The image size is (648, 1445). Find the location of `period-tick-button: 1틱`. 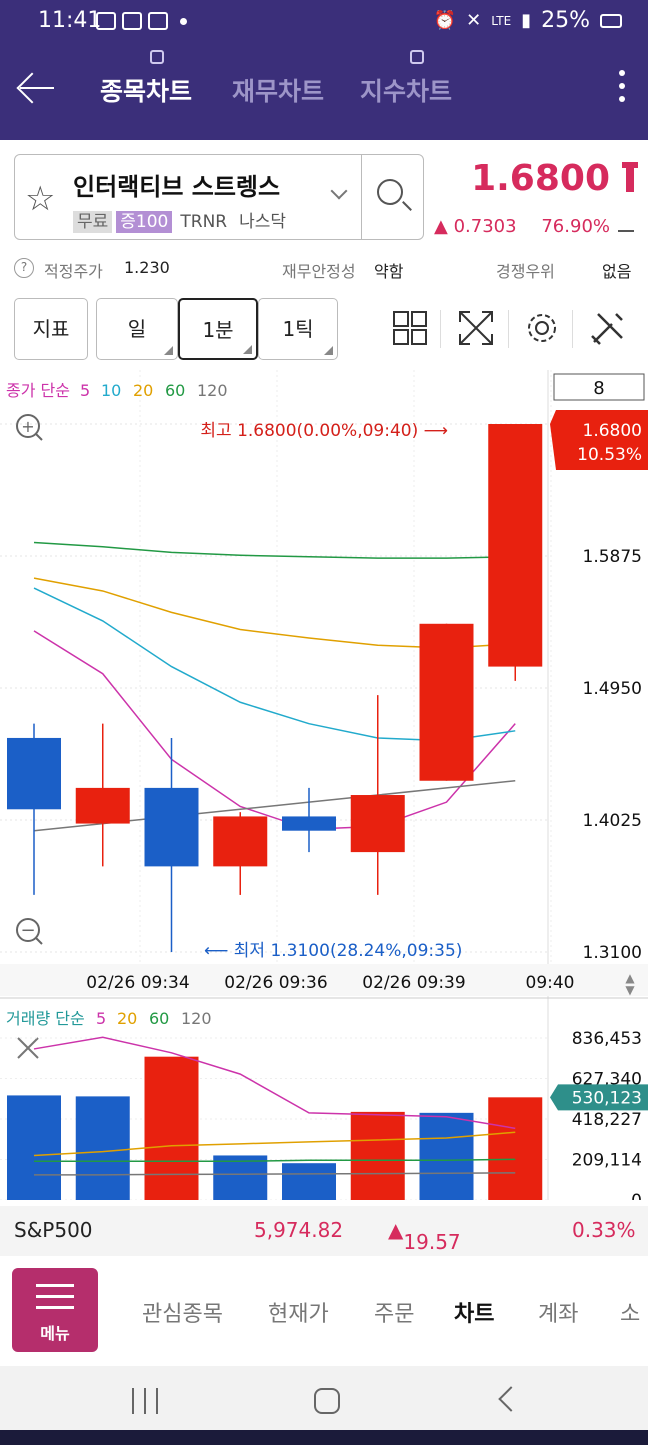

period-tick-button: 1틱 is located at coordinates (298, 329).